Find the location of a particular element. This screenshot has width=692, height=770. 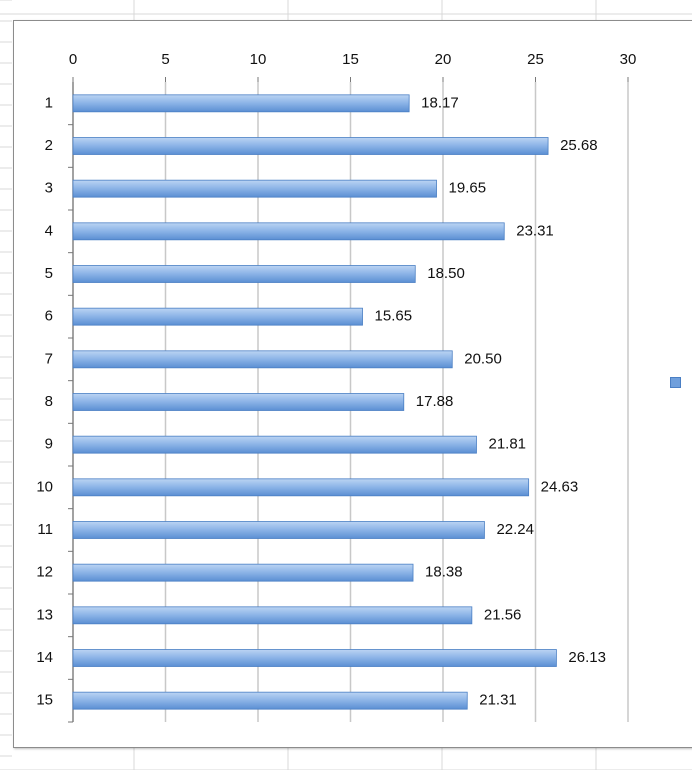

category-label: 10 is located at coordinates (44, 486).